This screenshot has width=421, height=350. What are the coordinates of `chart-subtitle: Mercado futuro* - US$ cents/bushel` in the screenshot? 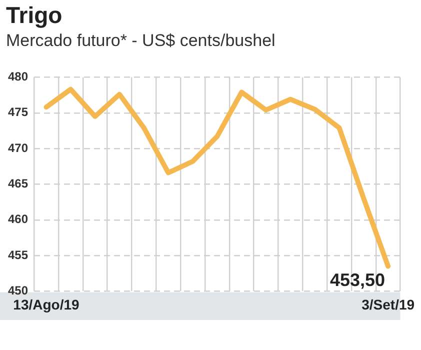 It's located at (141, 41).